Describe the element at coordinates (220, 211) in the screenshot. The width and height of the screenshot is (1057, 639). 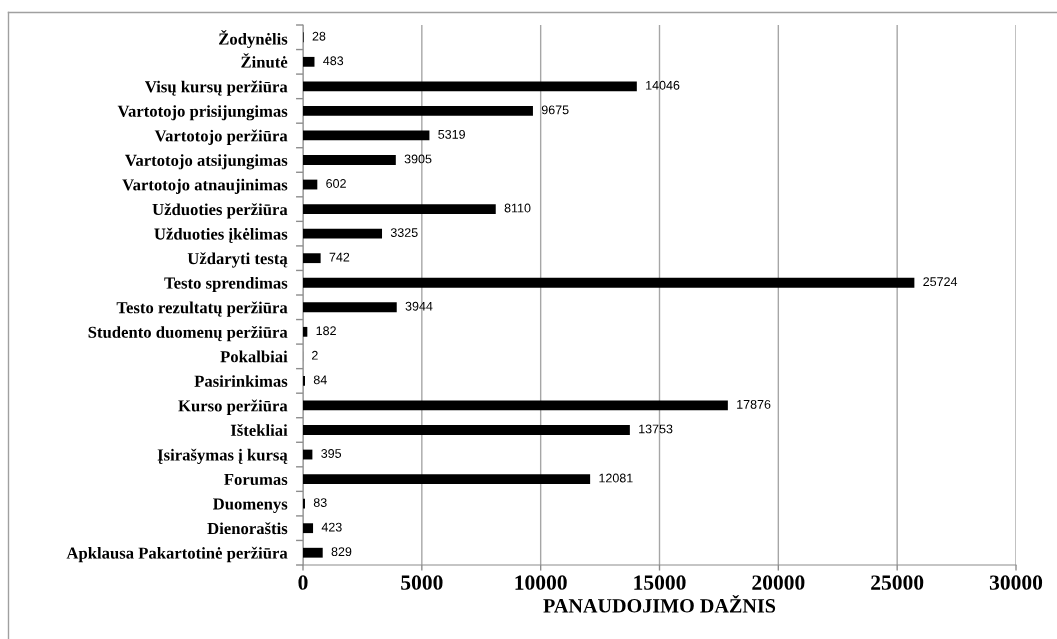
I see `y-tick-label: Užduoties peržiūra` at that location.